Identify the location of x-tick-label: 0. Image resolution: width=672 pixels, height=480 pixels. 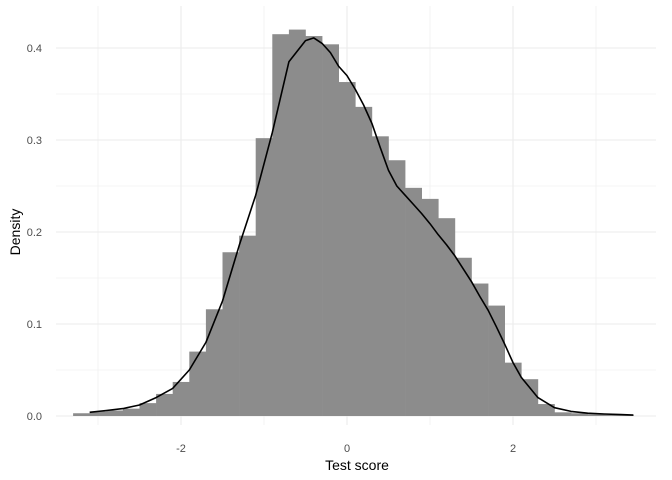
(347, 449).